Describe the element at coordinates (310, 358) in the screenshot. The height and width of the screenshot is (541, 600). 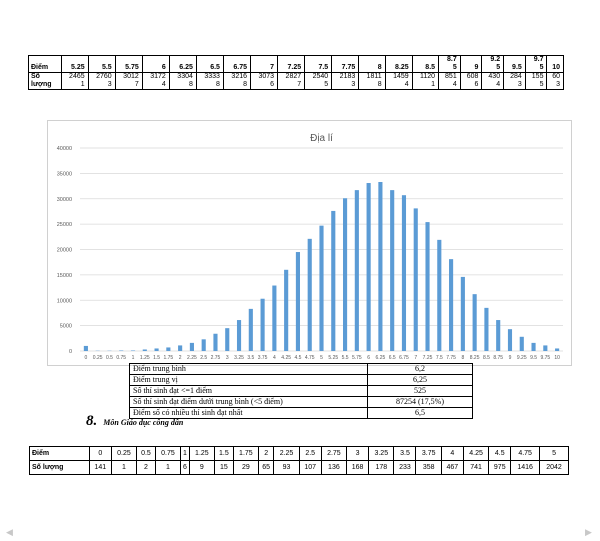
I see `x-tick-label: 4.75` at that location.